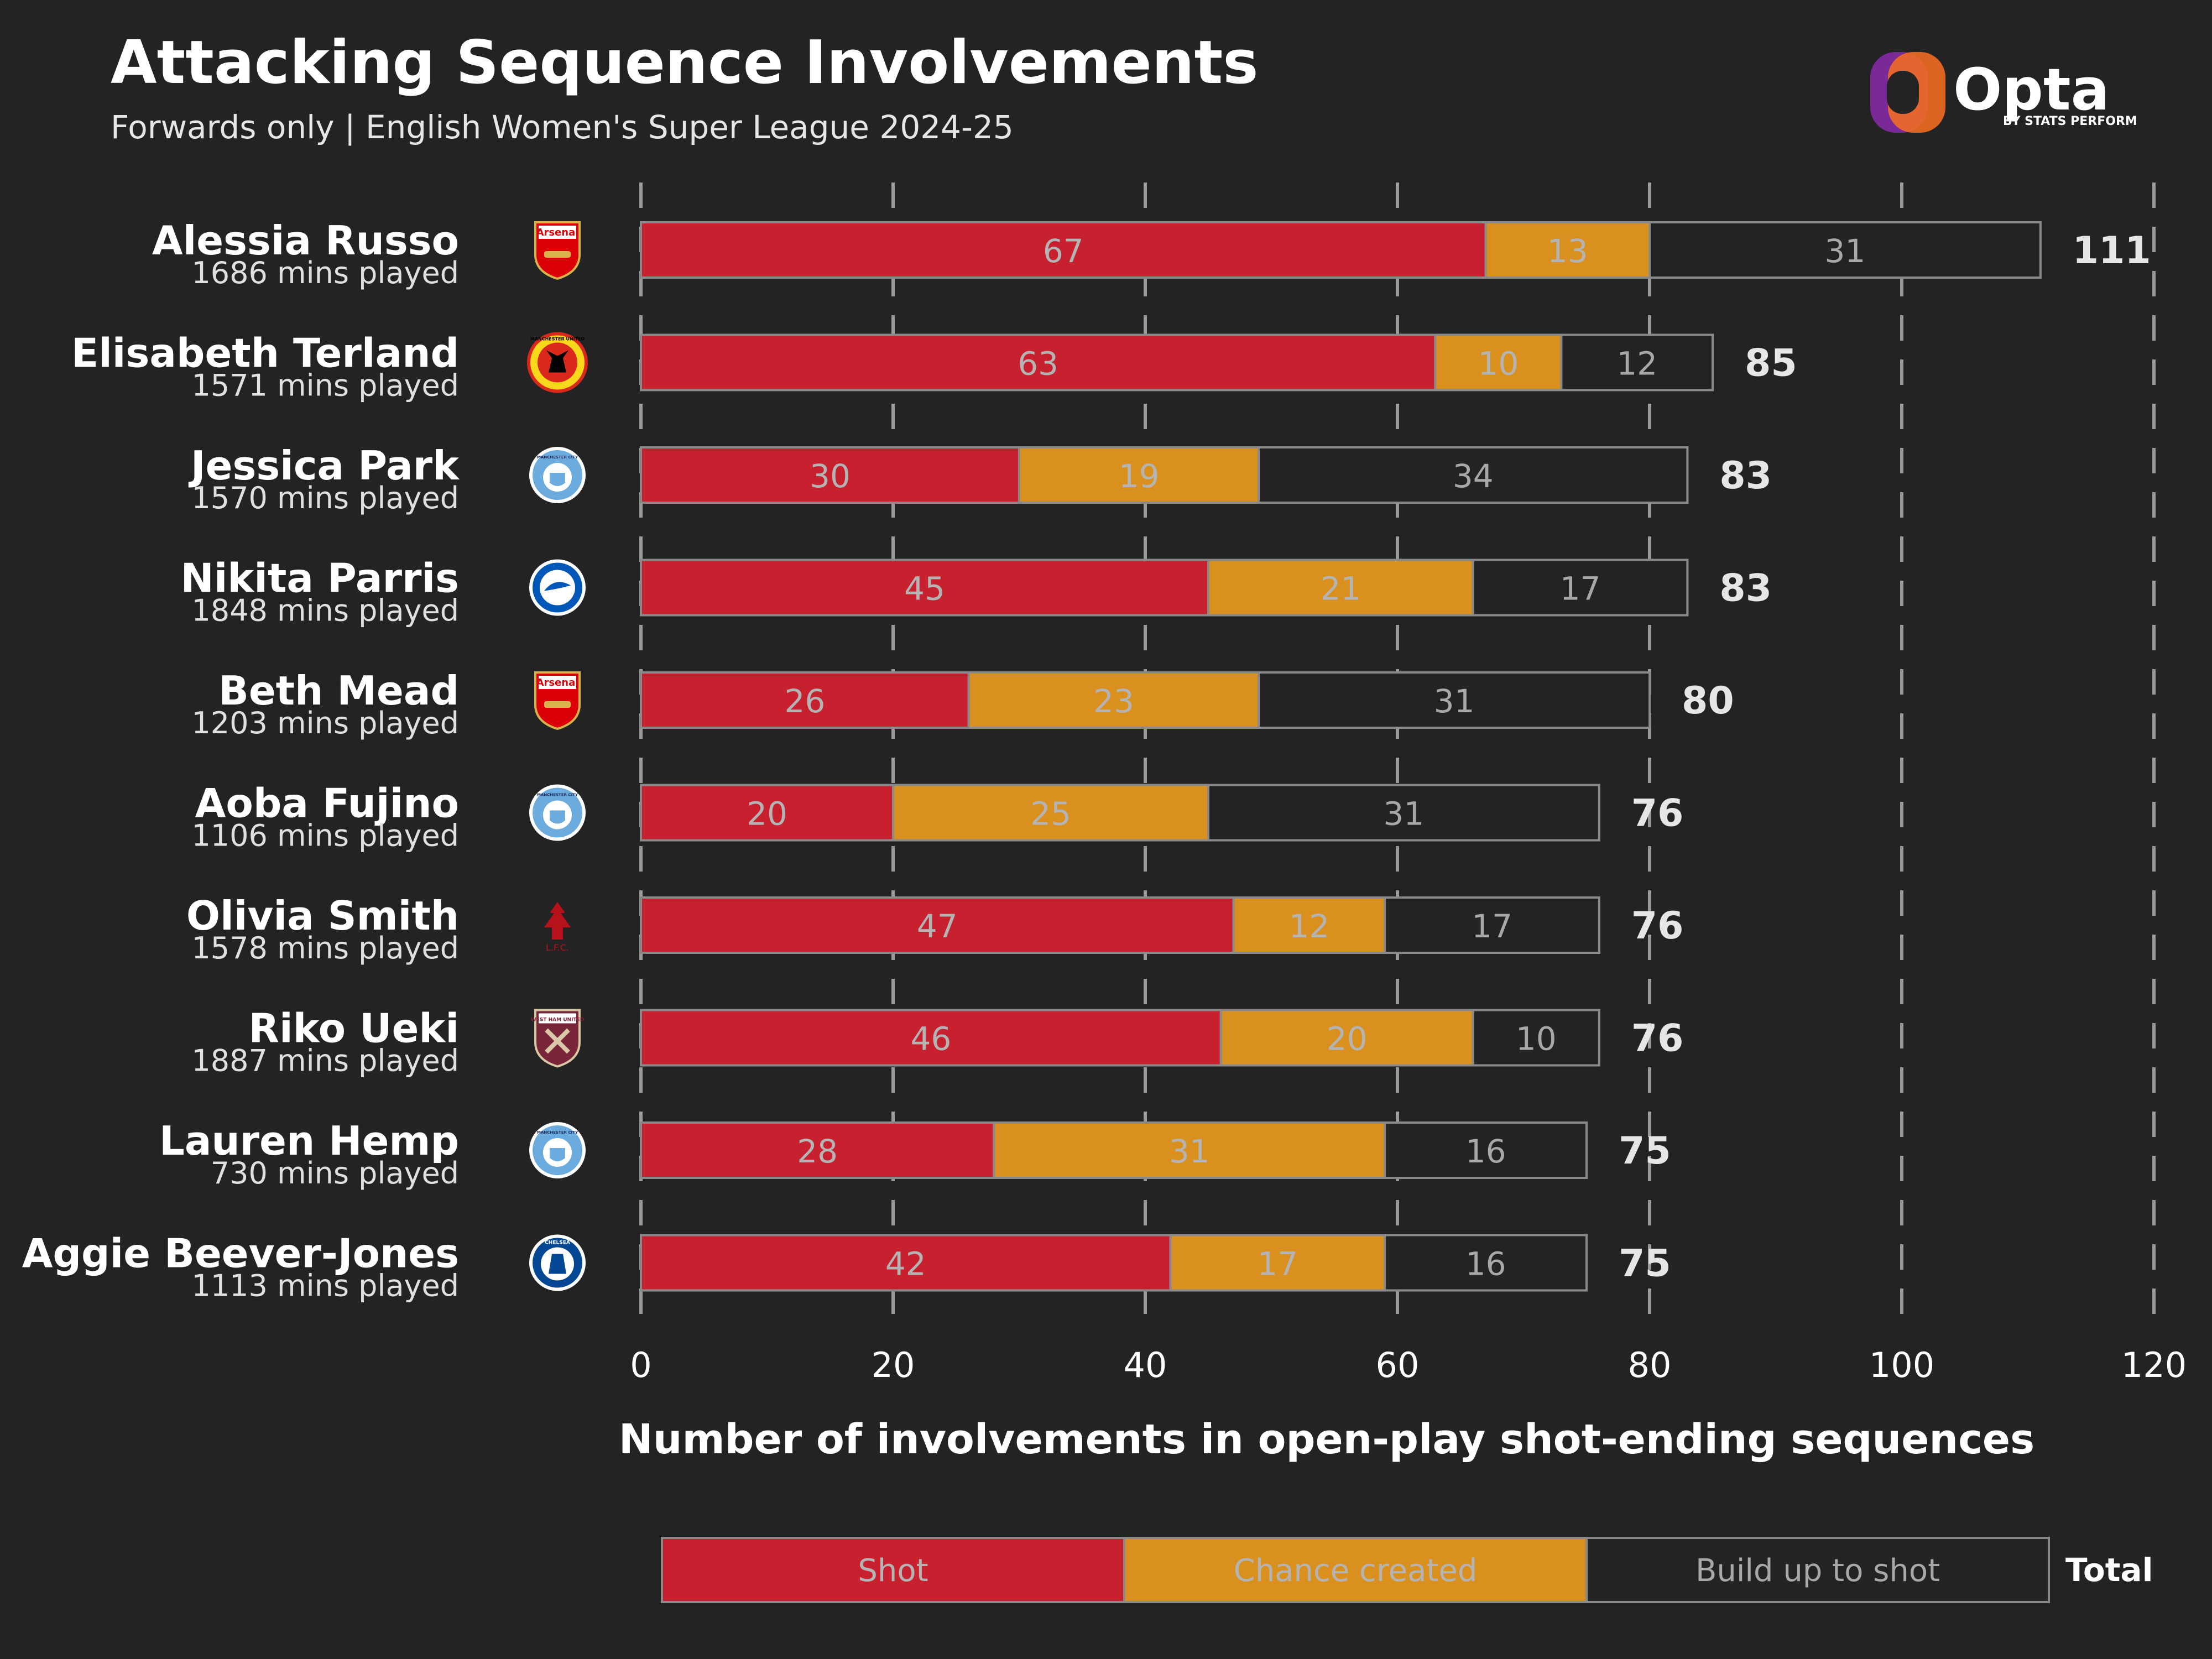 This screenshot has width=2212, height=1659. I want to click on player-minutes: 1113 mins played, so click(325, 1286).